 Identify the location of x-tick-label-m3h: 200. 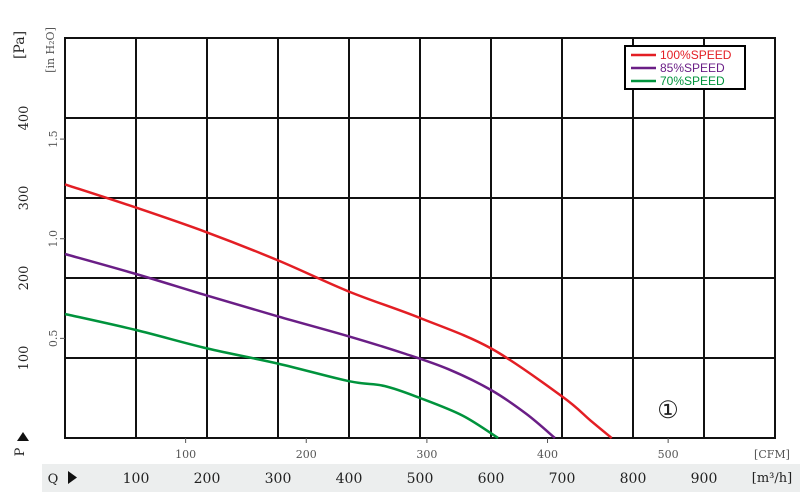
(207, 479).